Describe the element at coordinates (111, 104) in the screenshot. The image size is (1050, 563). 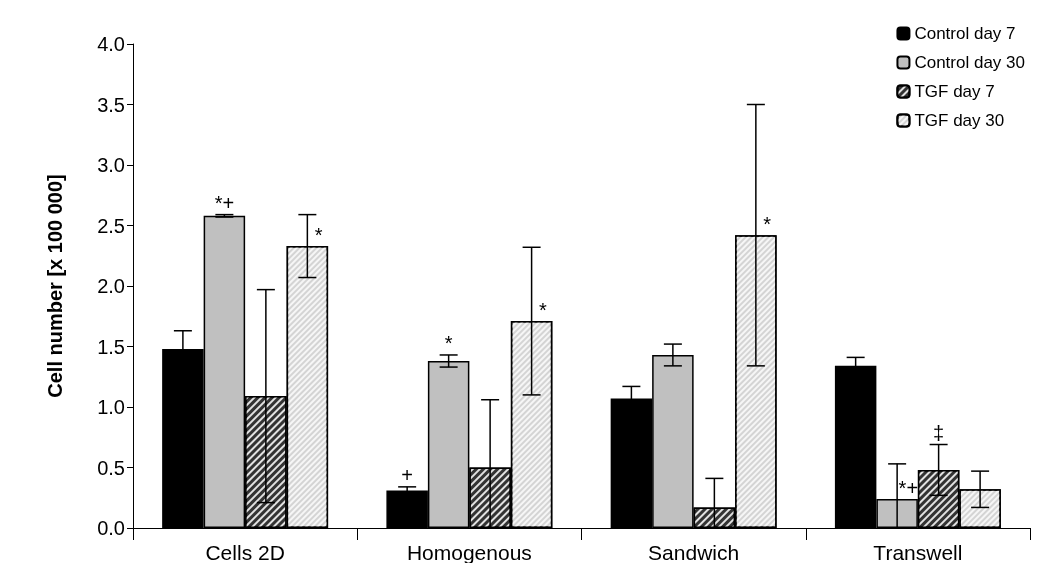
I see `y-tick-label: 3.5` at that location.